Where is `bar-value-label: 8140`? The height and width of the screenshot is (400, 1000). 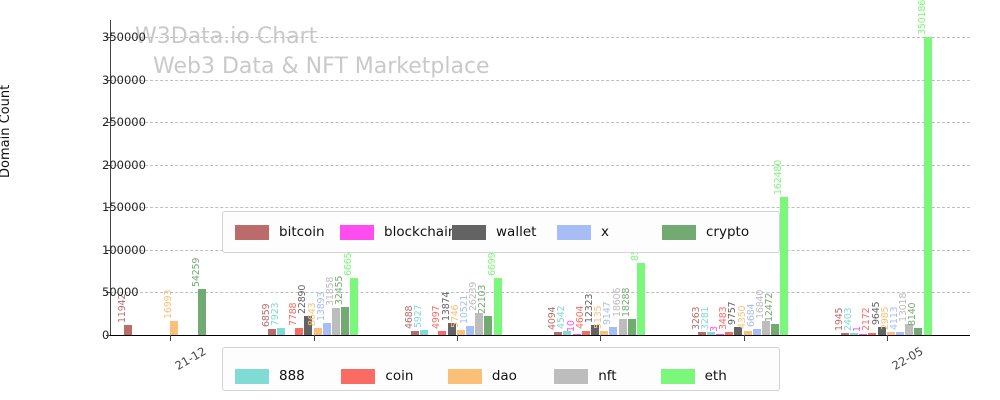 bar-value-label: 8140 is located at coordinates (913, 314).